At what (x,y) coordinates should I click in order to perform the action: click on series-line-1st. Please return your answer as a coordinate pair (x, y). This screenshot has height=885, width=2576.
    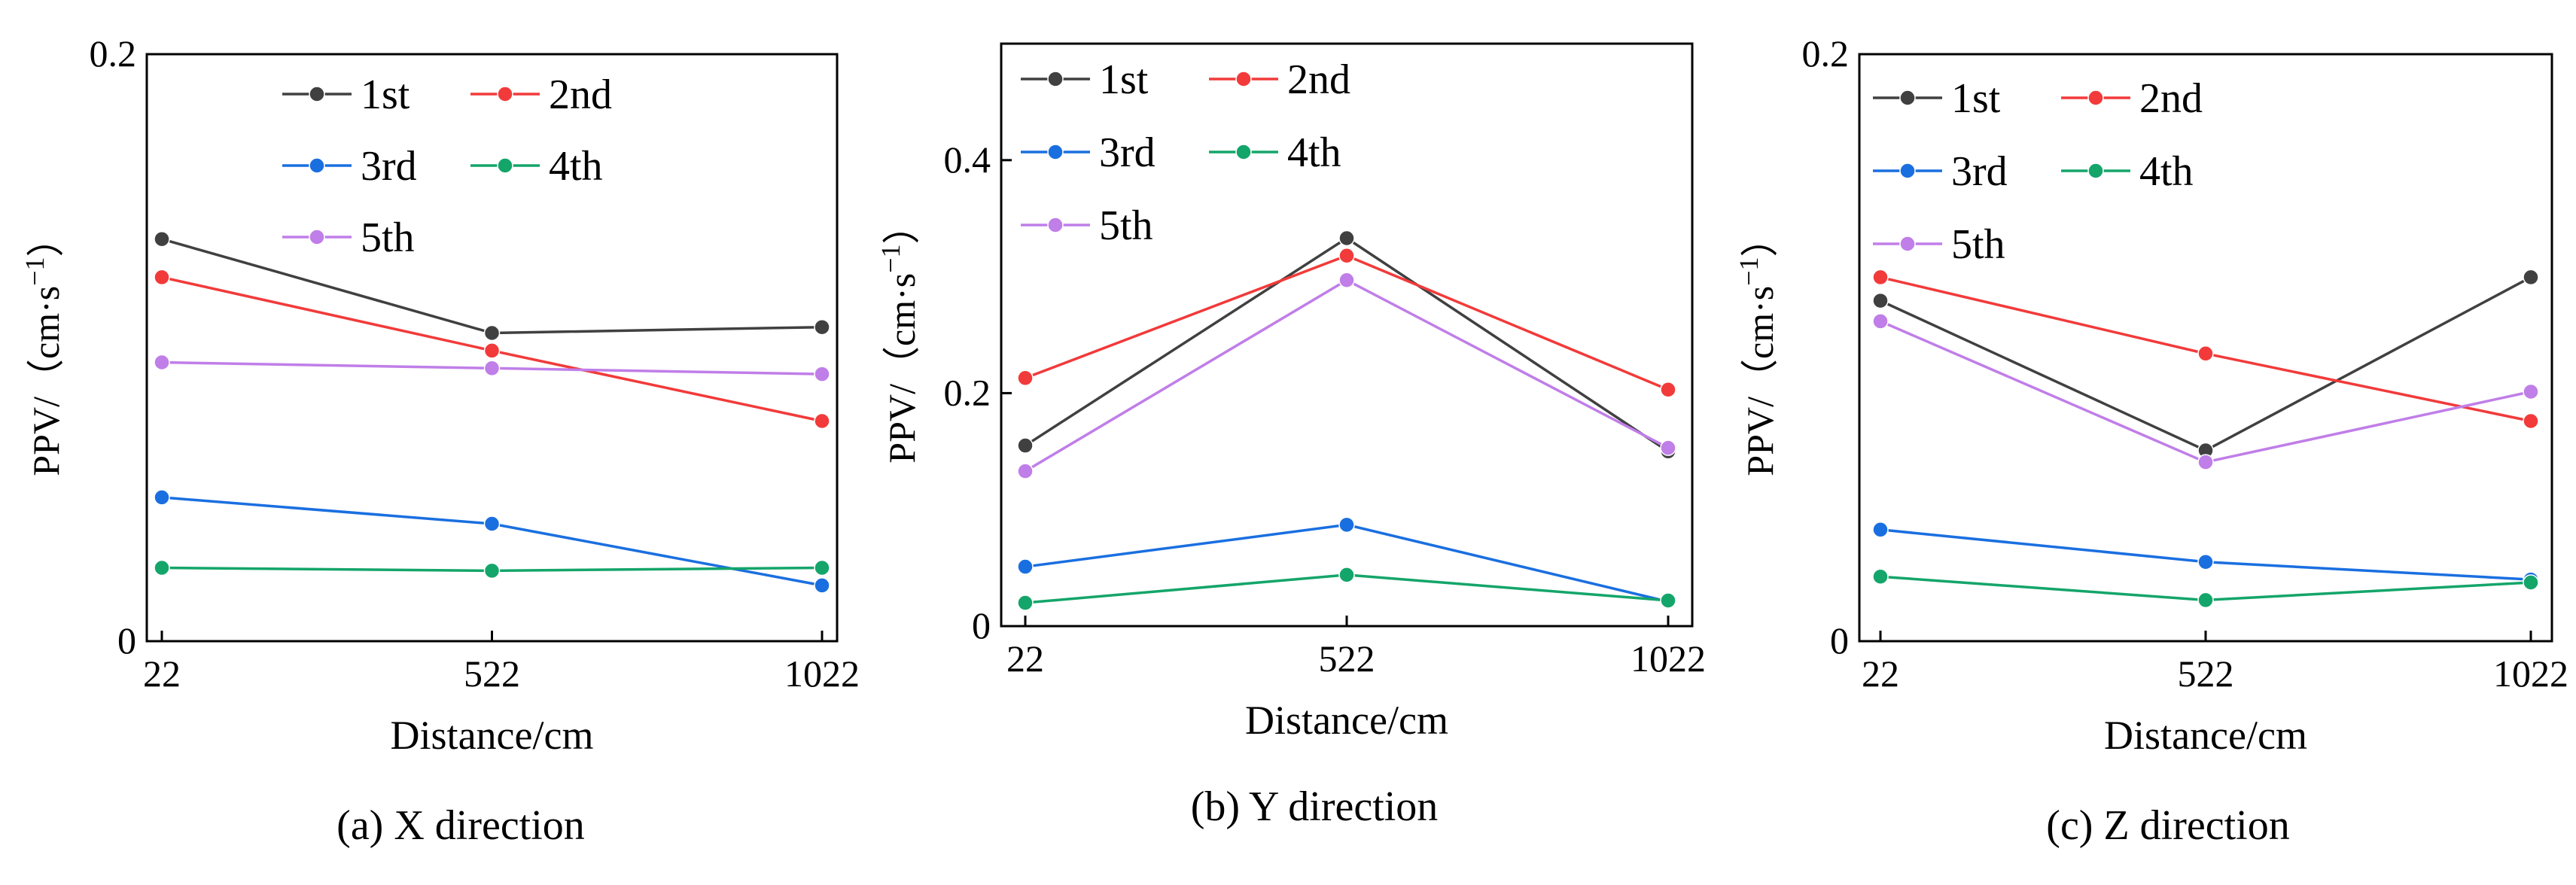
    Looking at the image, I should click on (492, 286).